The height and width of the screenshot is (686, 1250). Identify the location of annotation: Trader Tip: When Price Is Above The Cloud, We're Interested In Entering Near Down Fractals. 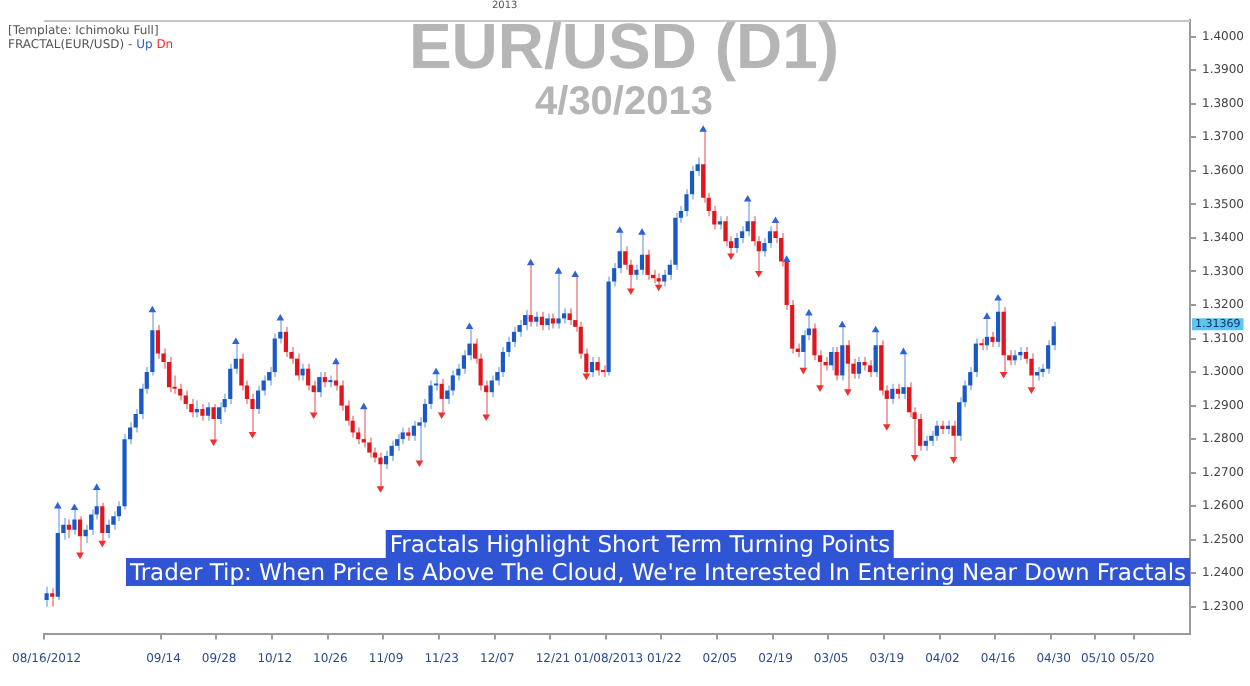
(658, 572).